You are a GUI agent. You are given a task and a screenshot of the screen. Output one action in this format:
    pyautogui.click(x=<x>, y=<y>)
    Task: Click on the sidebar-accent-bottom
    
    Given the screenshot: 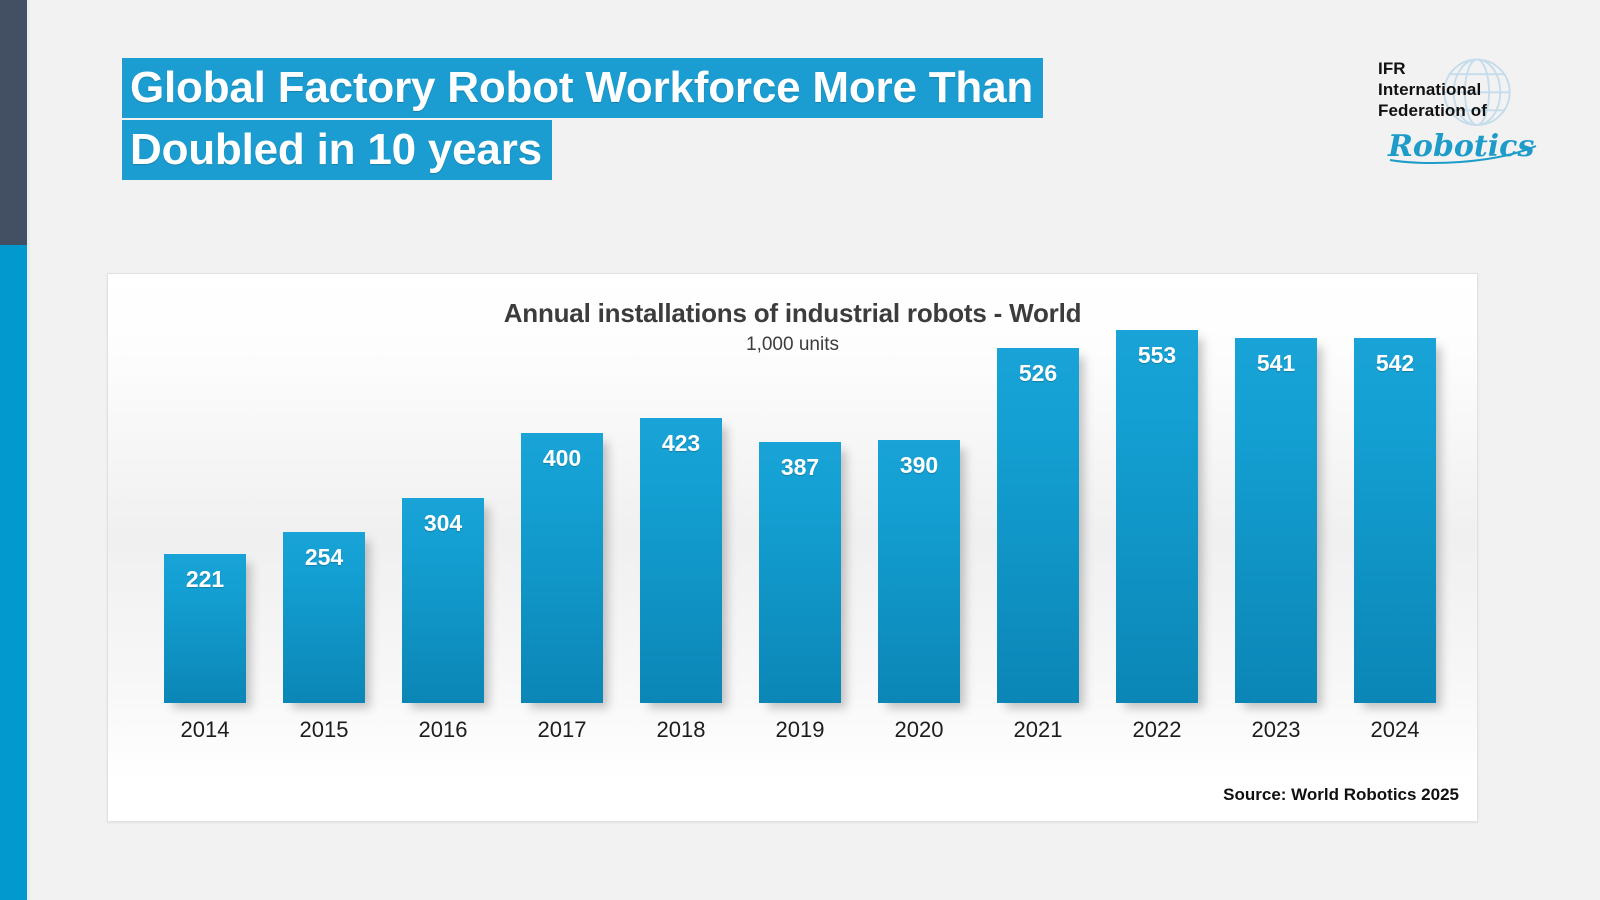 What is the action you would take?
    pyautogui.click(x=13, y=572)
    